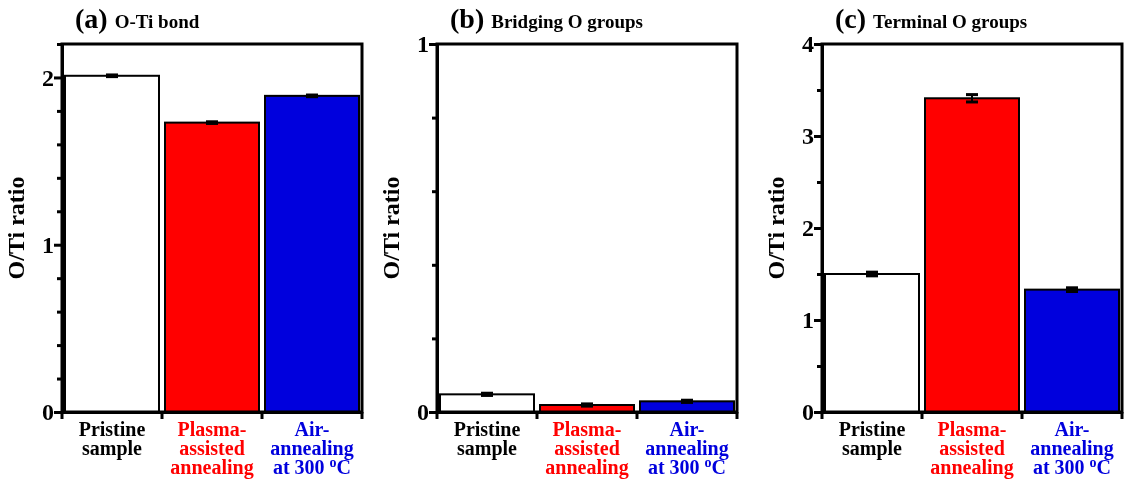  What do you see at coordinates (931, 18) in the screenshot?
I see `chart-title: (c) Terminal O groups` at bounding box center [931, 18].